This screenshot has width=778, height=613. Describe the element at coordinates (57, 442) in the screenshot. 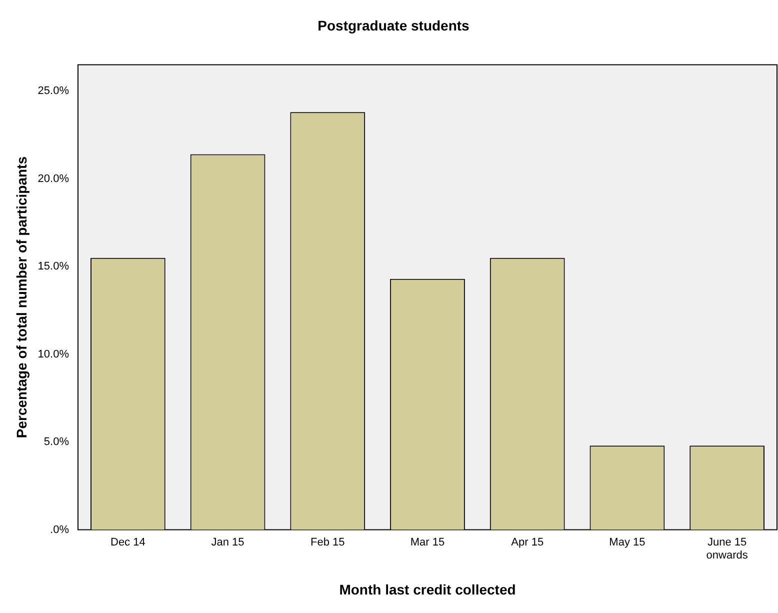

I see `y-tick-label: 5.0%` at that location.